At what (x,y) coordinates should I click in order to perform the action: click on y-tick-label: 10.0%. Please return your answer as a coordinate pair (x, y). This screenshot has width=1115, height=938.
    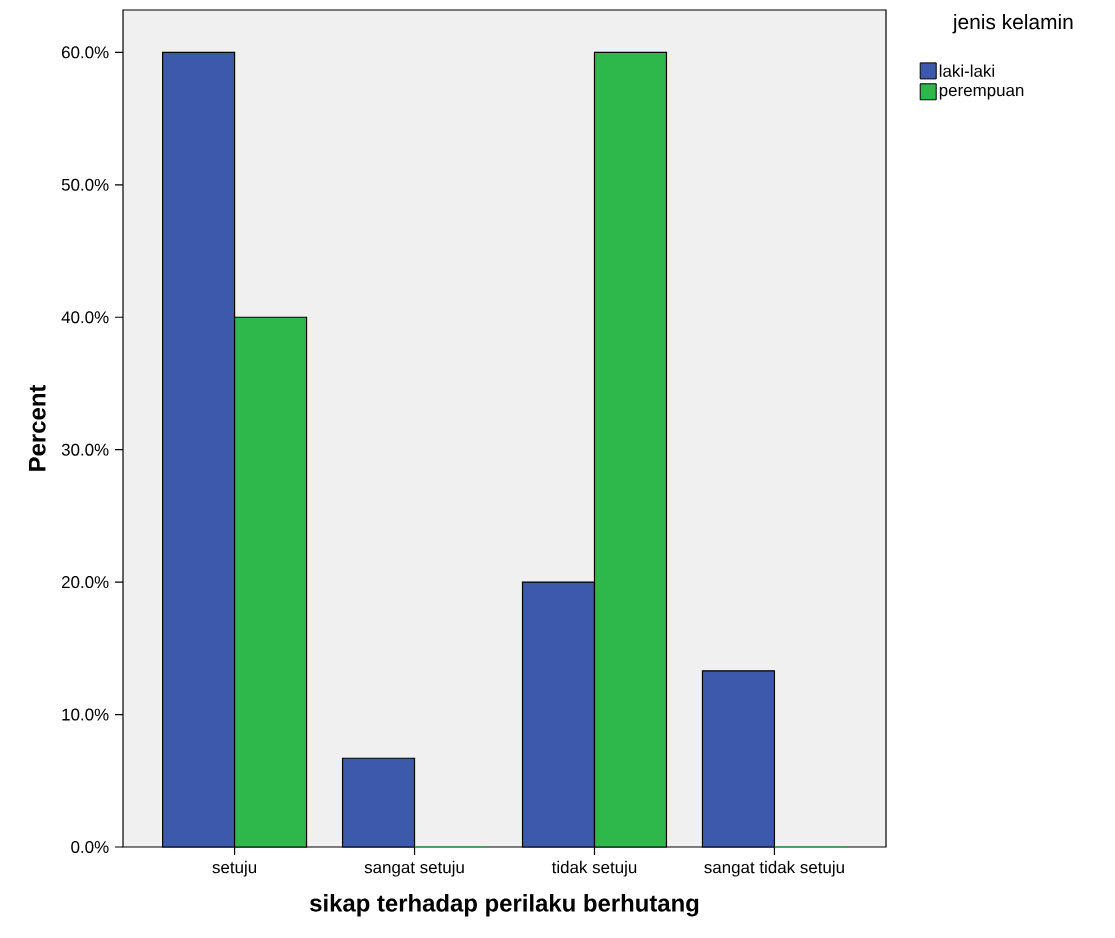
    Looking at the image, I should click on (85, 714).